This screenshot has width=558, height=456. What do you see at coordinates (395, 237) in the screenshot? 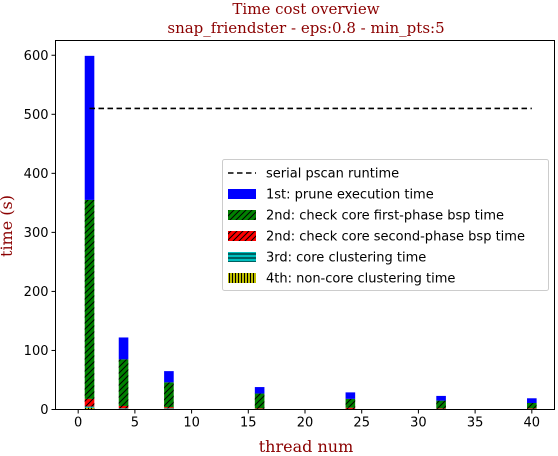
I see `legend-label: 2nd: check core second-phase bsp time` at bounding box center [395, 237].